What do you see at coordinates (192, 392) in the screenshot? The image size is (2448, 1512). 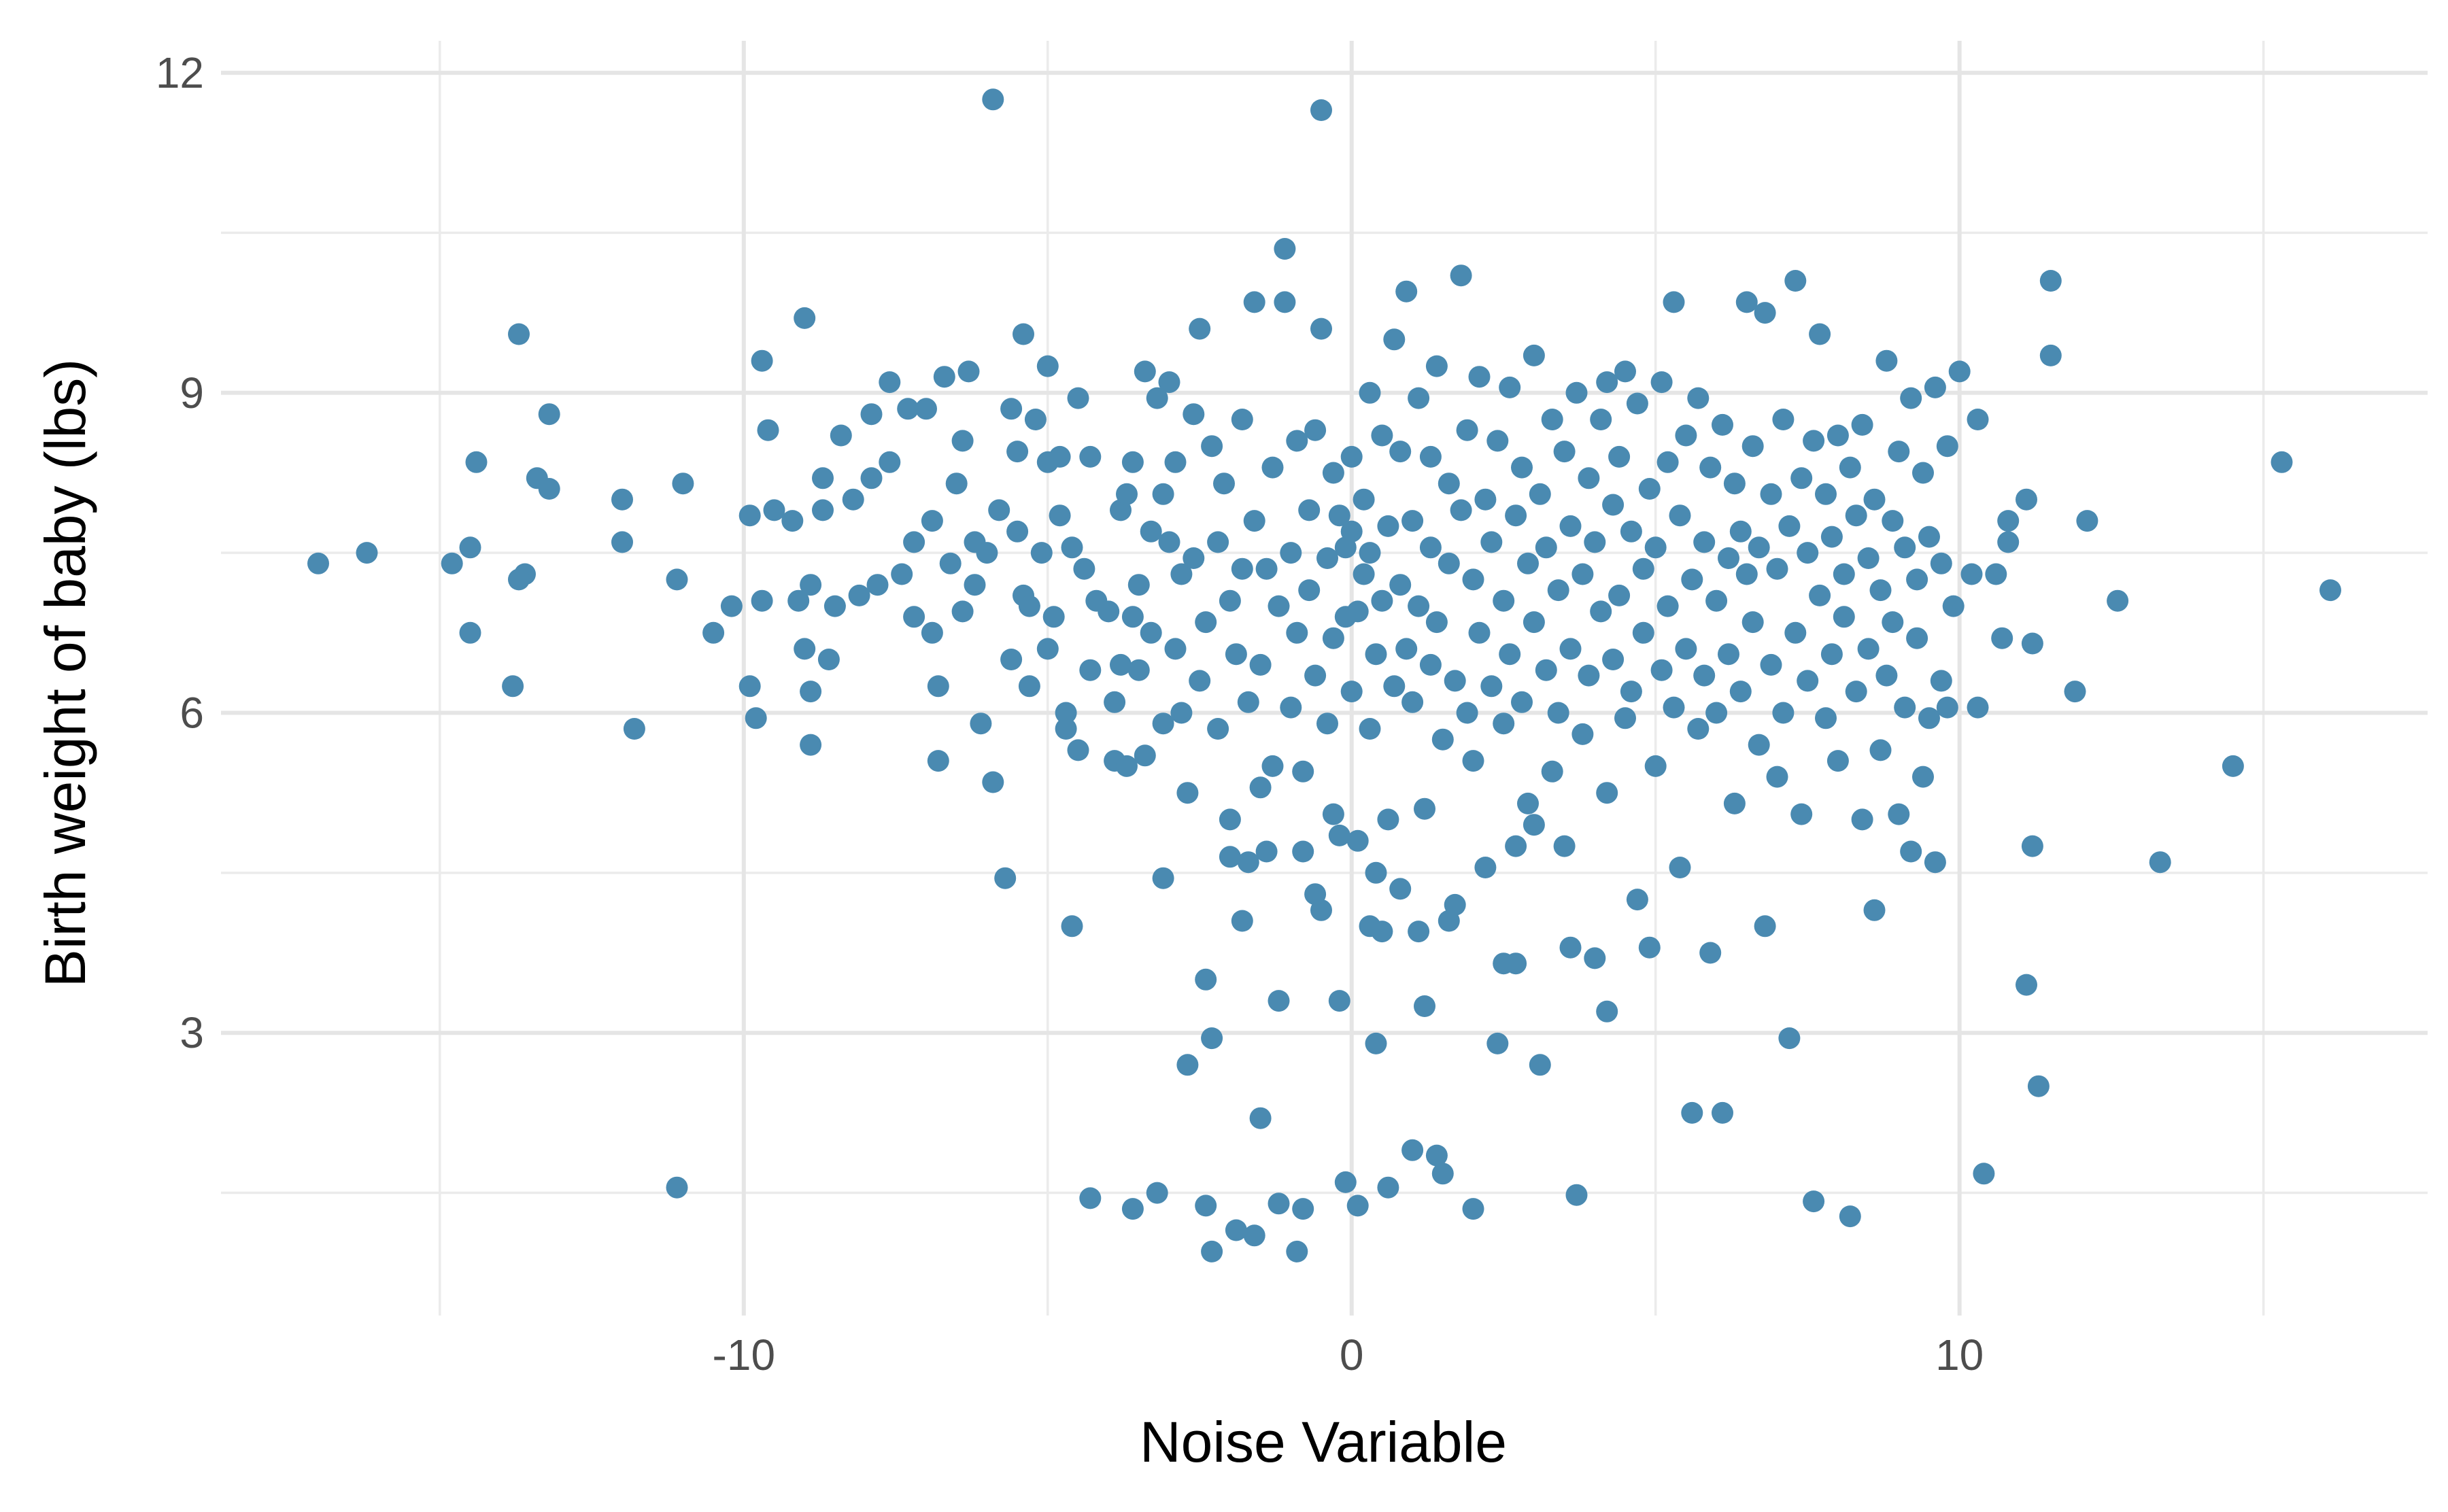 I see `y-tick-label: 9` at bounding box center [192, 392].